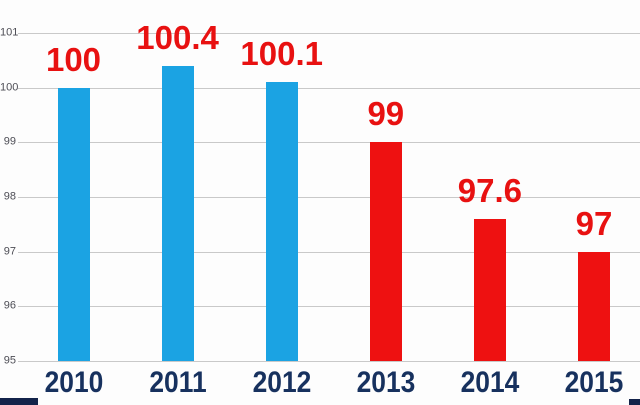 The height and width of the screenshot is (405, 640). What do you see at coordinates (9, 360) in the screenshot?
I see `y-tick-label: 95` at bounding box center [9, 360].